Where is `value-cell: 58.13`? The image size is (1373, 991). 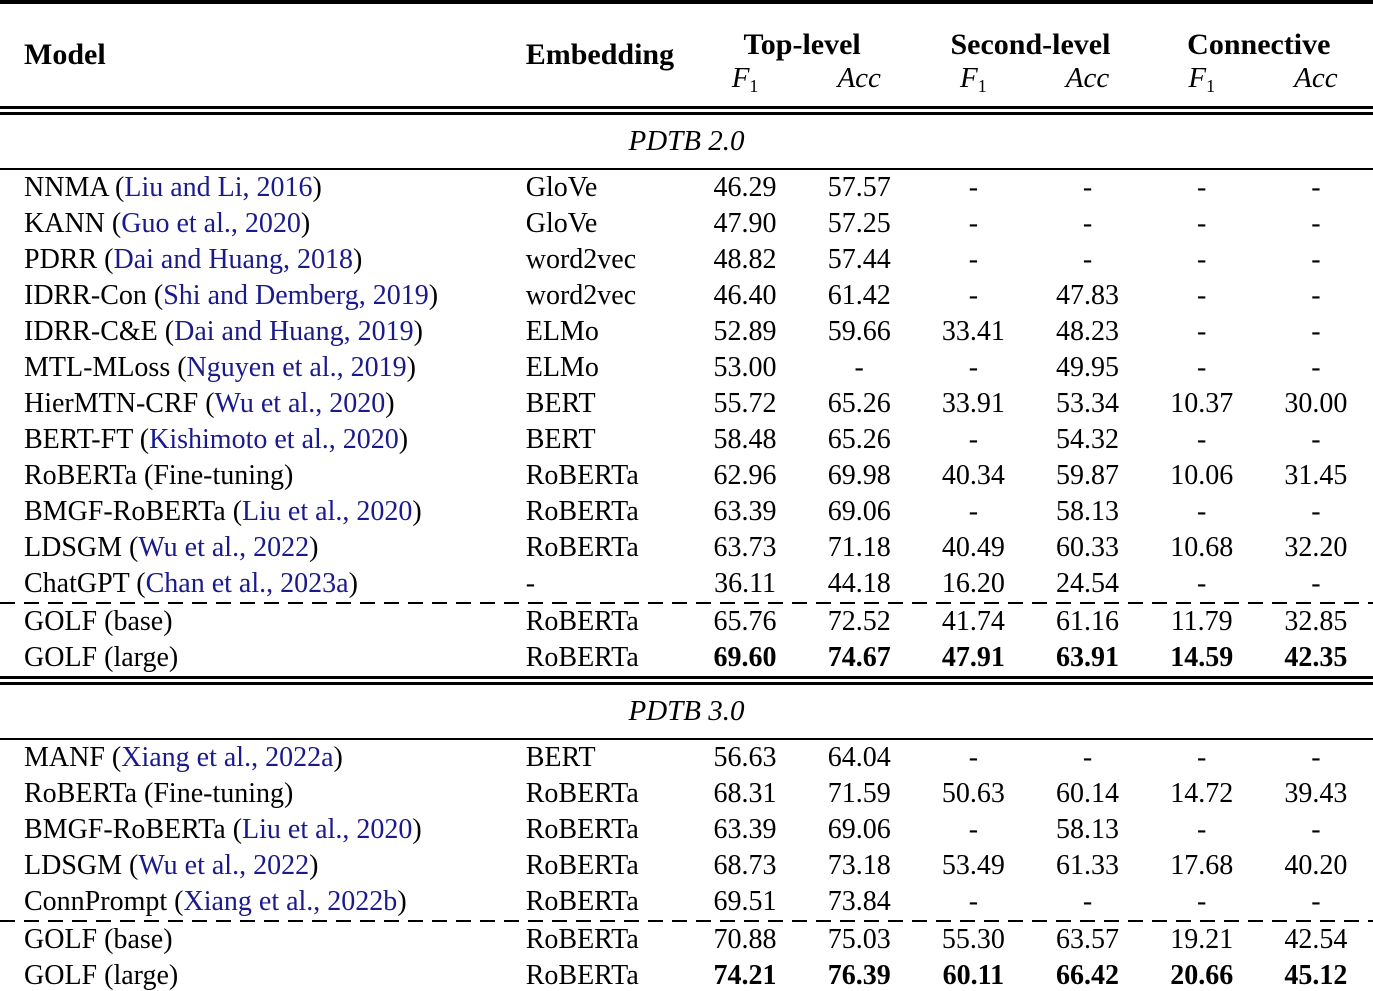 value-cell: 58.13 is located at coordinates (1088, 829).